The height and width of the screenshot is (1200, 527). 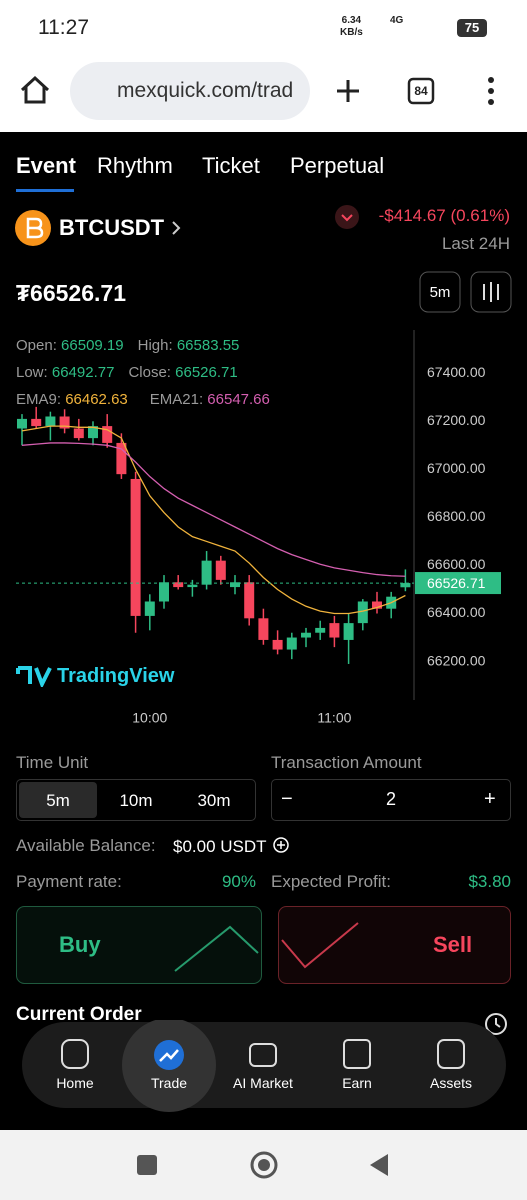 What do you see at coordinates (231, 165) in the screenshot?
I see `tab: Ticket` at bounding box center [231, 165].